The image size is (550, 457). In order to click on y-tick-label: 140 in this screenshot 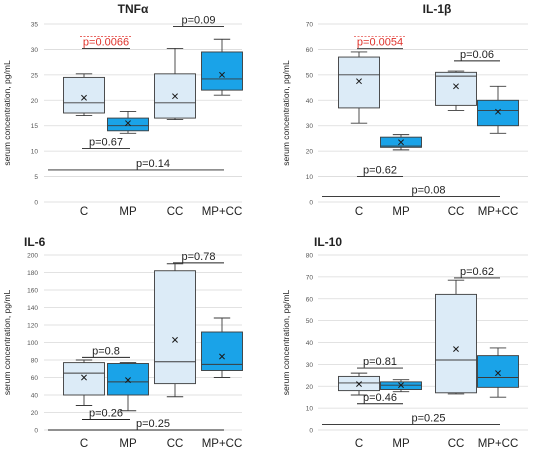, I will do `click(32, 308)`.